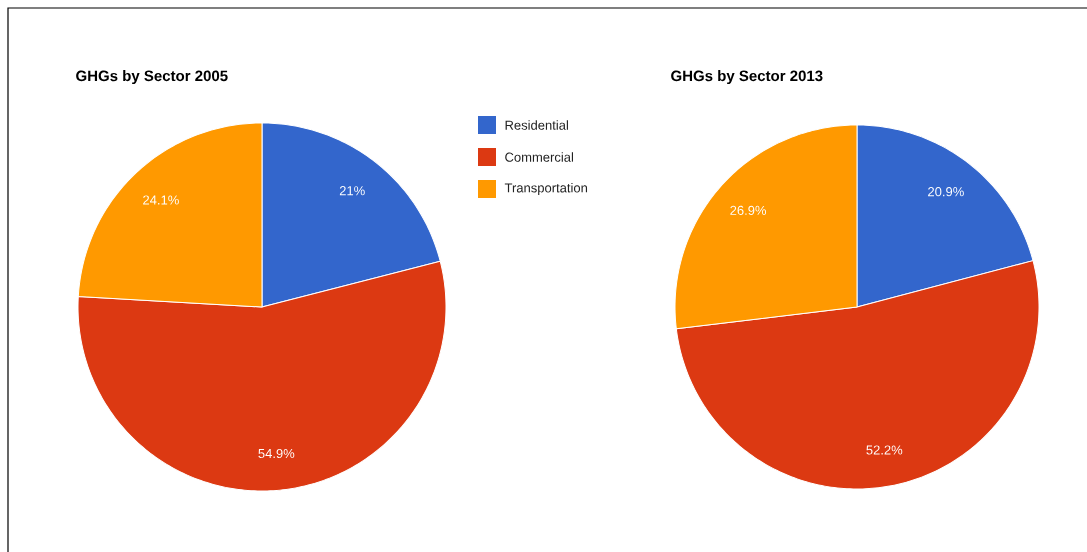  I want to click on data-label: 54.9%, so click(276, 453).